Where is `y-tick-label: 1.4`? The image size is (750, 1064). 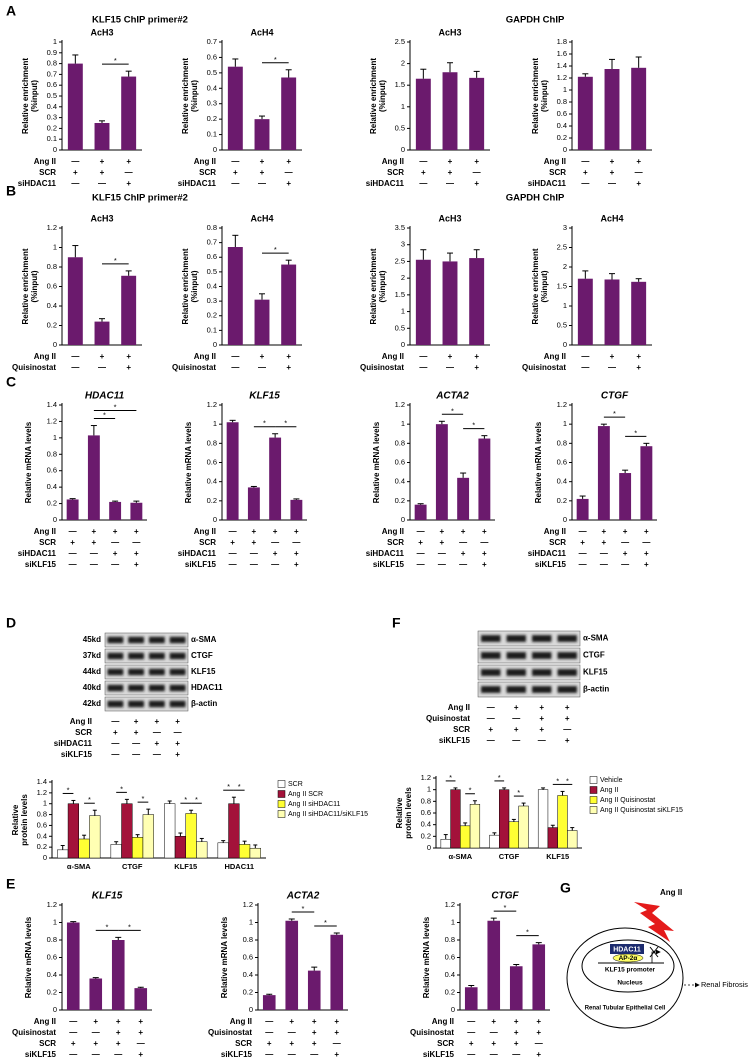
y-tick-label: 1.4 is located at coordinates (42, 781).